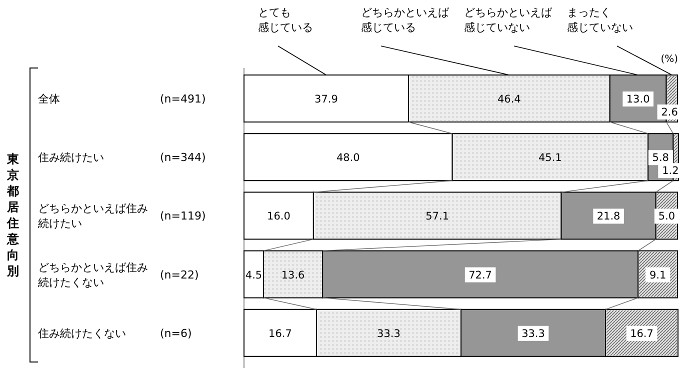 The width and height of the screenshot is (700, 375). What do you see at coordinates (480, 275) in the screenshot?
I see `data-label: 72.7` at bounding box center [480, 275].